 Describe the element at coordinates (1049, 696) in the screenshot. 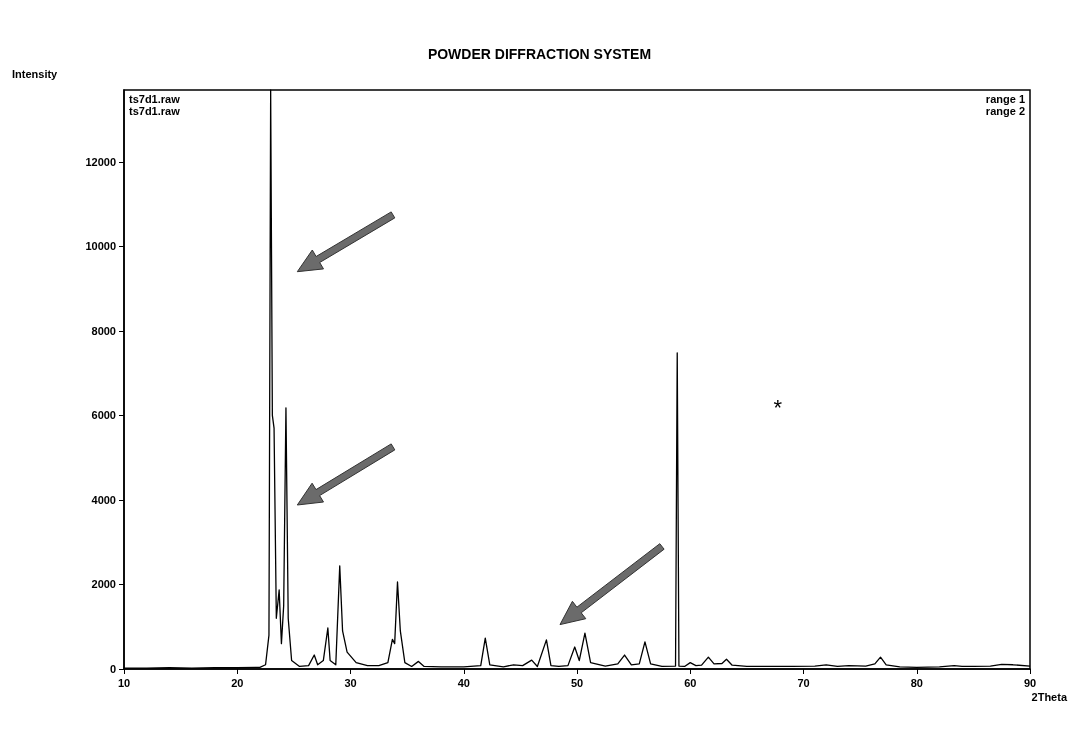

I see `x-axis-title: 2Theta` at that location.